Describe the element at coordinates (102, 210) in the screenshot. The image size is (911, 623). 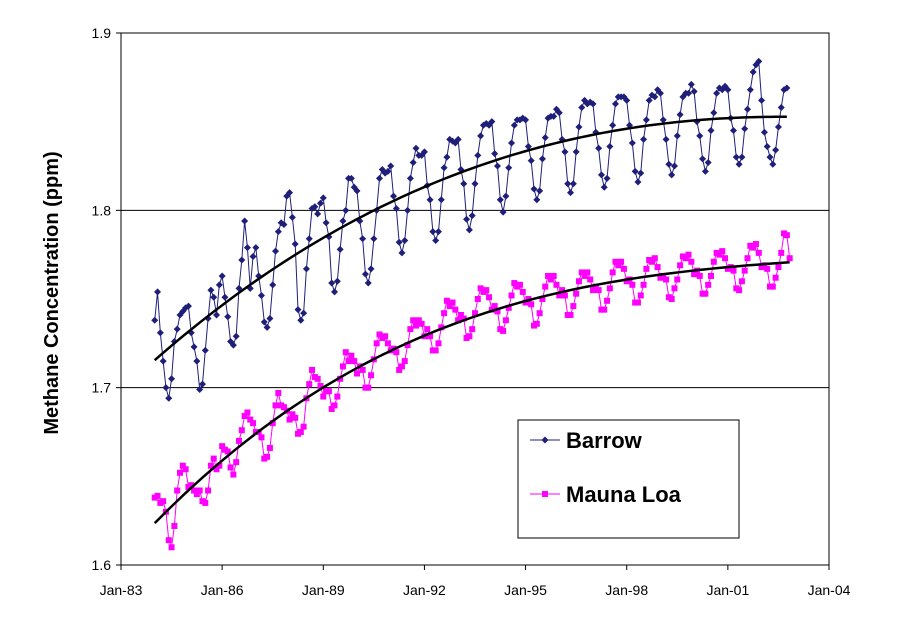
I see `y-tick-label: 1.8` at that location.